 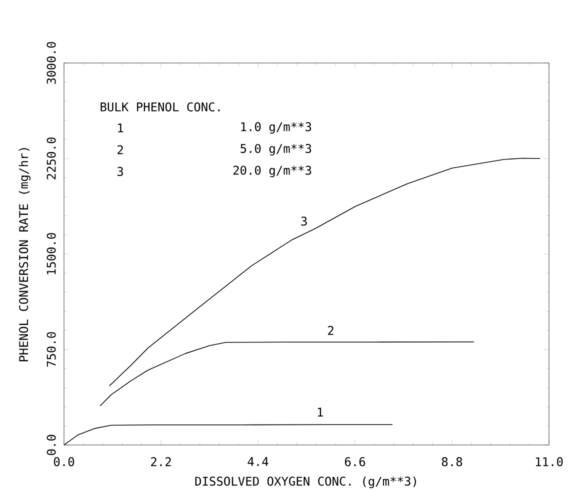 What do you see at coordinates (51, 63) in the screenshot?
I see `y-tick-label: 3000.0` at bounding box center [51, 63].